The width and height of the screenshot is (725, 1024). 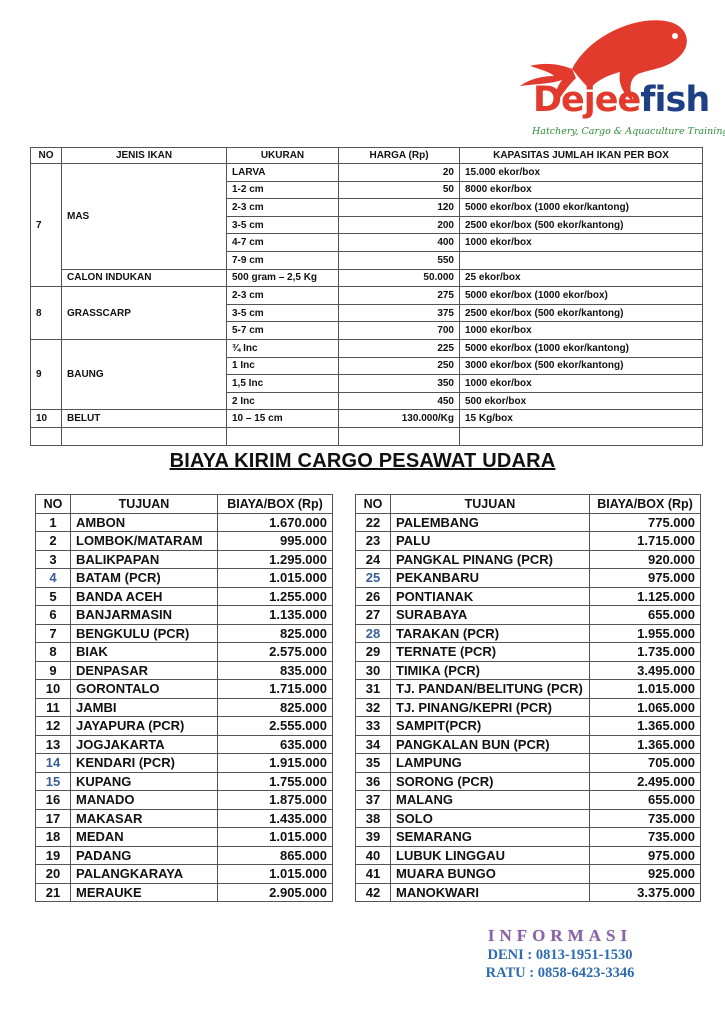 What do you see at coordinates (184, 615) in the screenshot?
I see `table-row: 6 BANJARMASIN 1.135.000` at bounding box center [184, 615].